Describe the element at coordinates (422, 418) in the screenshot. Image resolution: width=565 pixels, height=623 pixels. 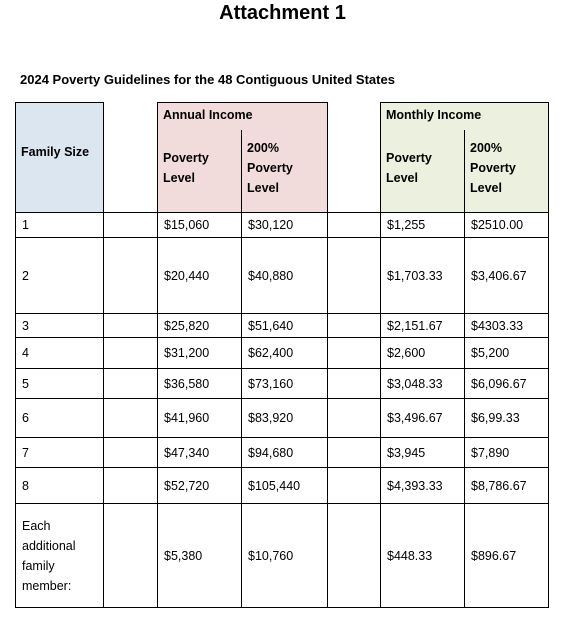
I see `table-cell: $3,496.67` at that location.